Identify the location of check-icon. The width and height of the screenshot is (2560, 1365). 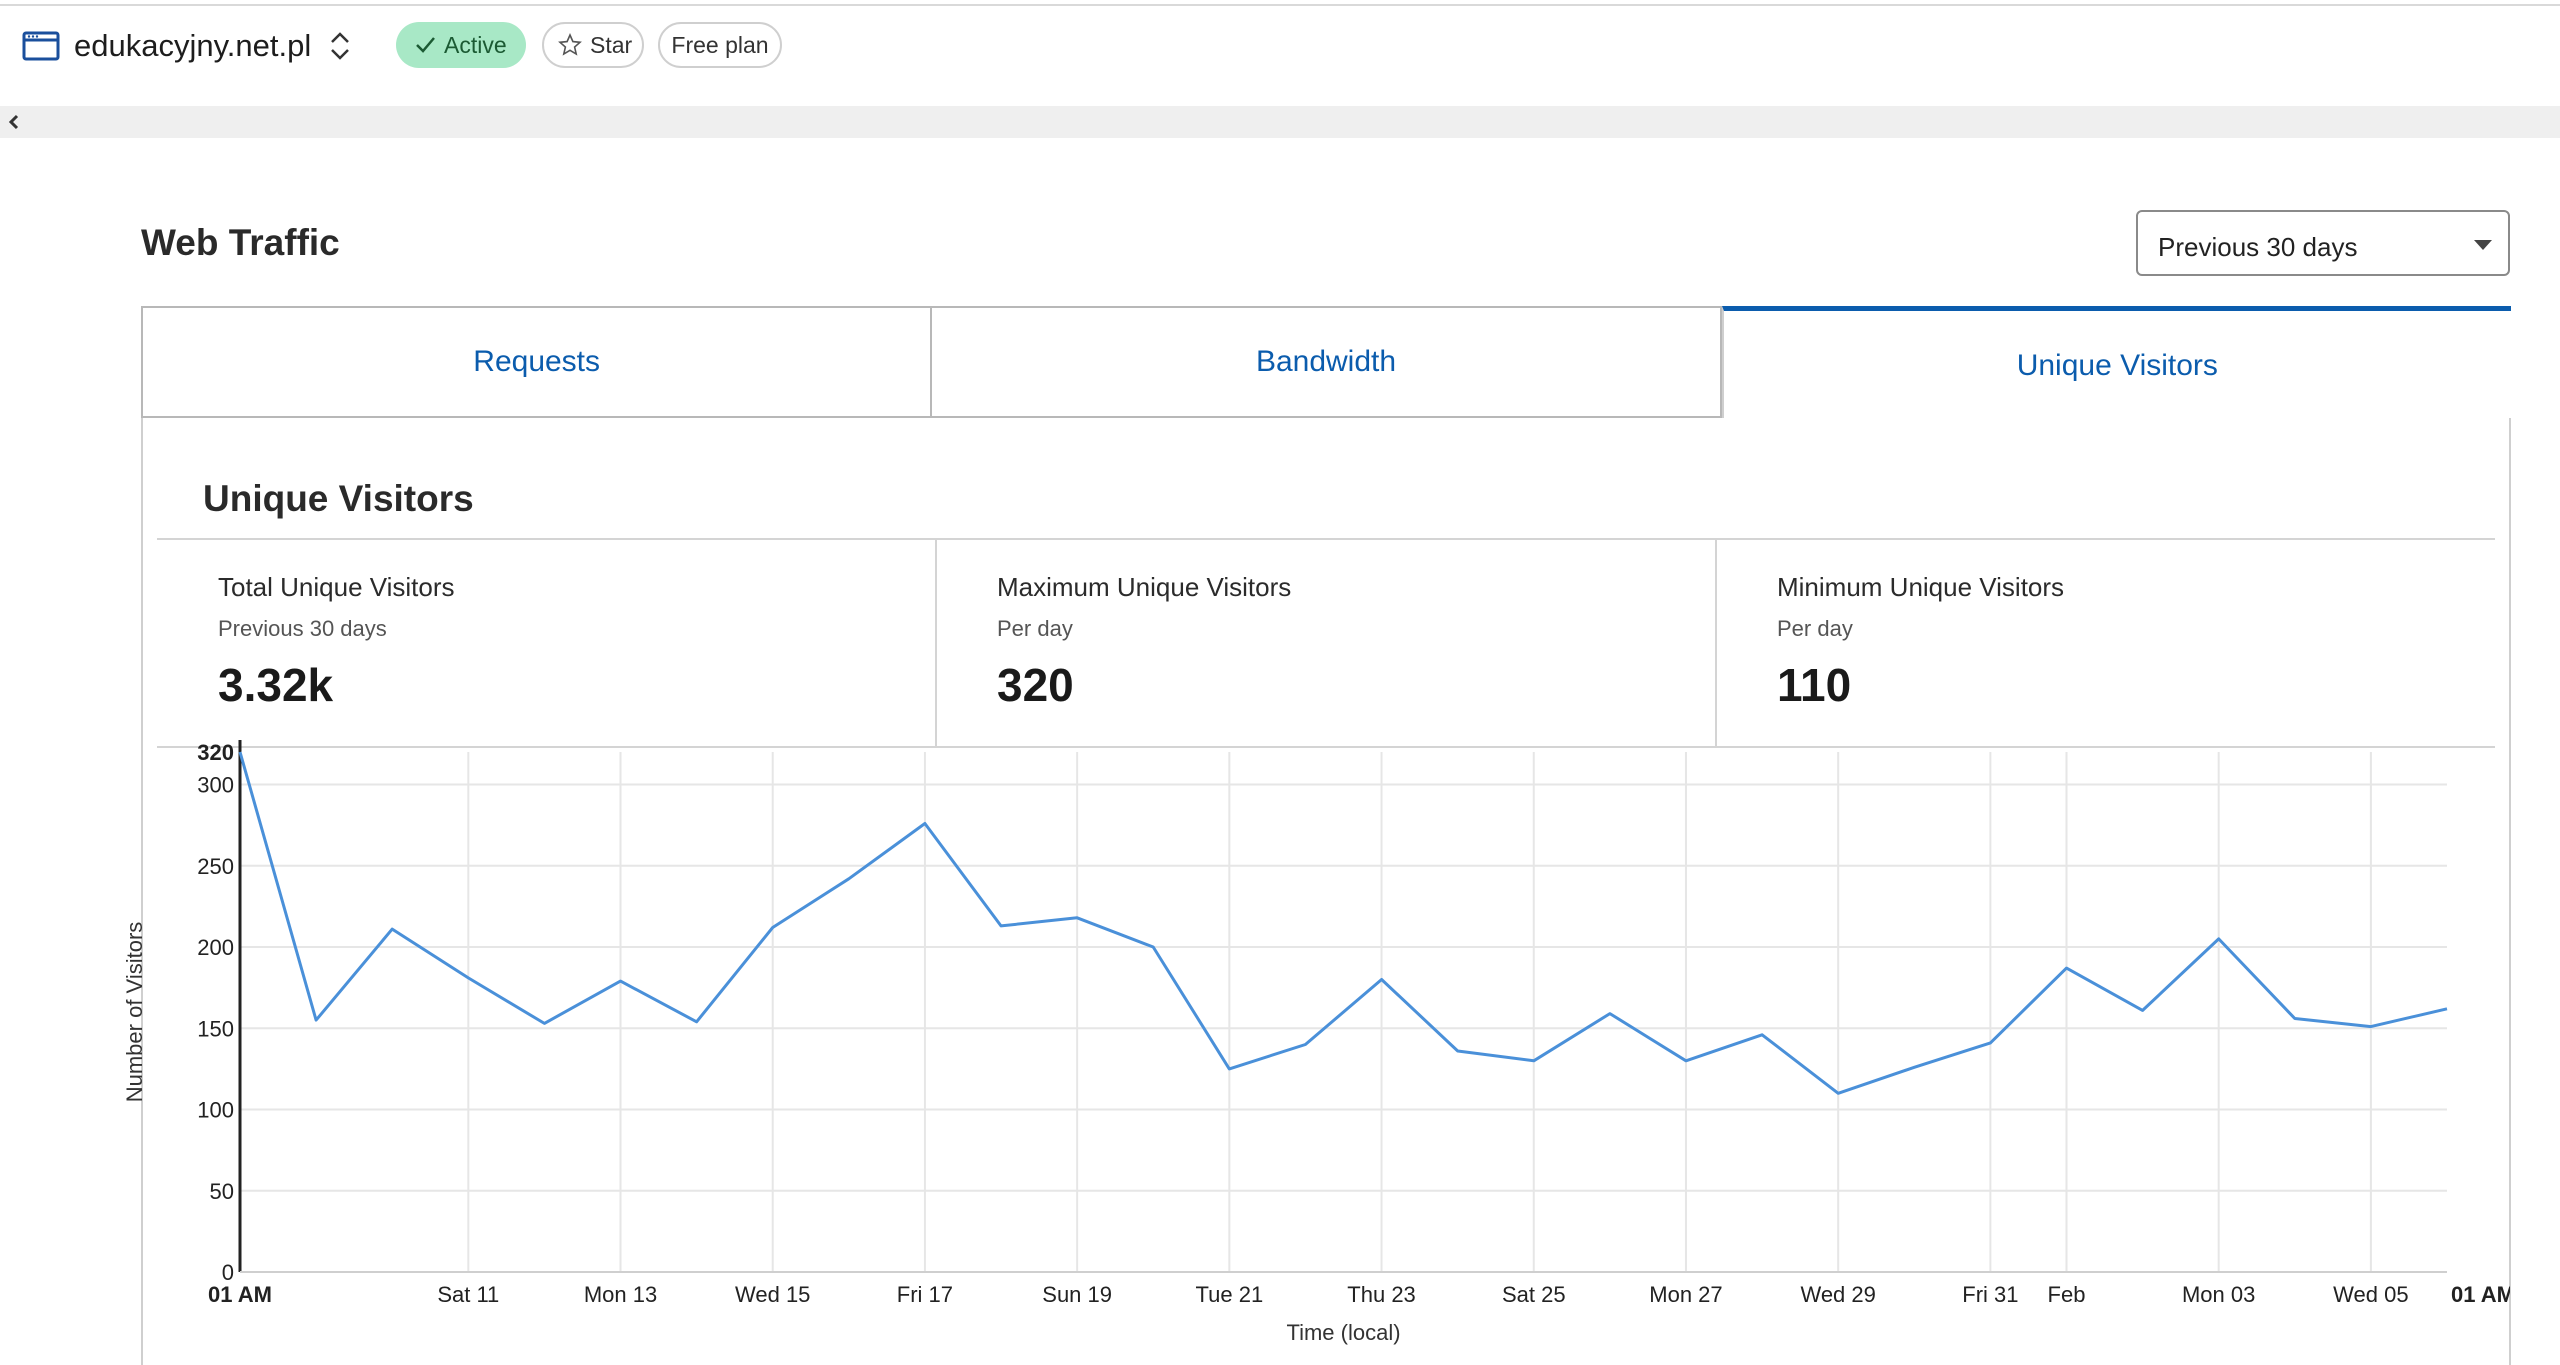
(425, 45).